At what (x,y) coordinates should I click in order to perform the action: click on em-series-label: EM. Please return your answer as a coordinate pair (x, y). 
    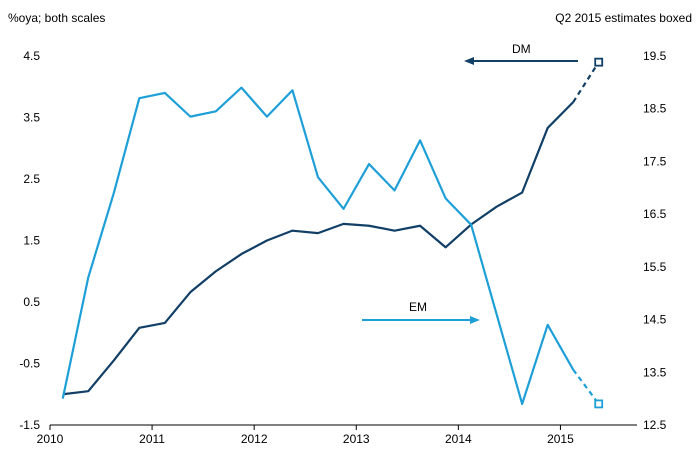
    Looking at the image, I should click on (418, 307).